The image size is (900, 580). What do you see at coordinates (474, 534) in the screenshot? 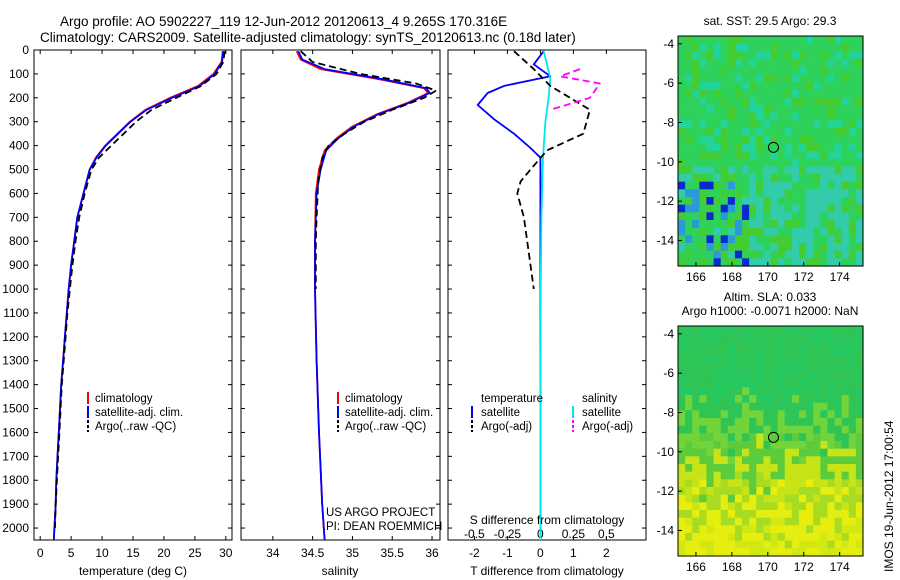
I see `s-tick-label: -0.5` at bounding box center [474, 534].